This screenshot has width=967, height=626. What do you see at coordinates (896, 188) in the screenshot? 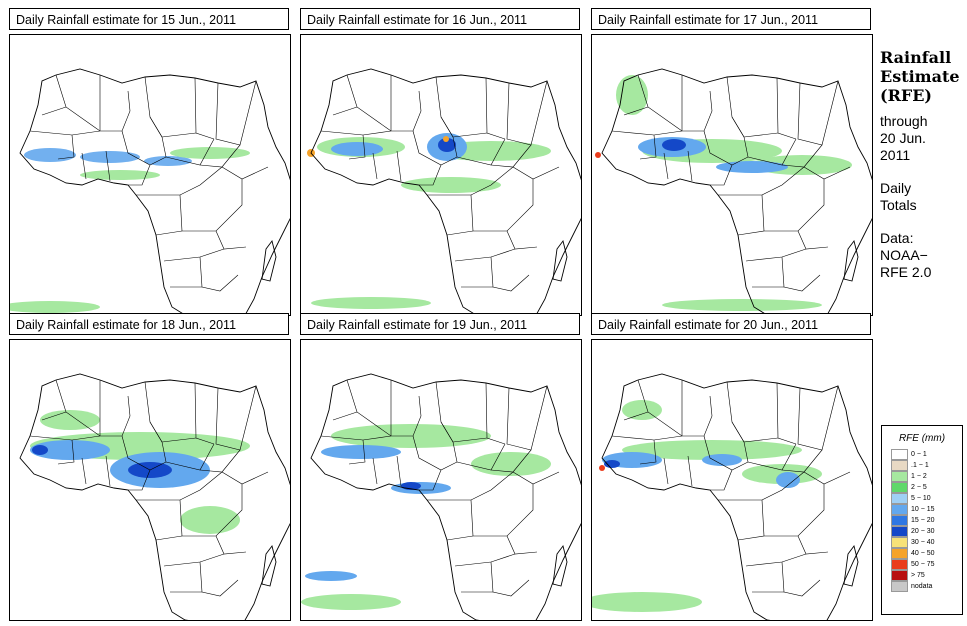
I see `totals-line1: Daily` at bounding box center [896, 188].